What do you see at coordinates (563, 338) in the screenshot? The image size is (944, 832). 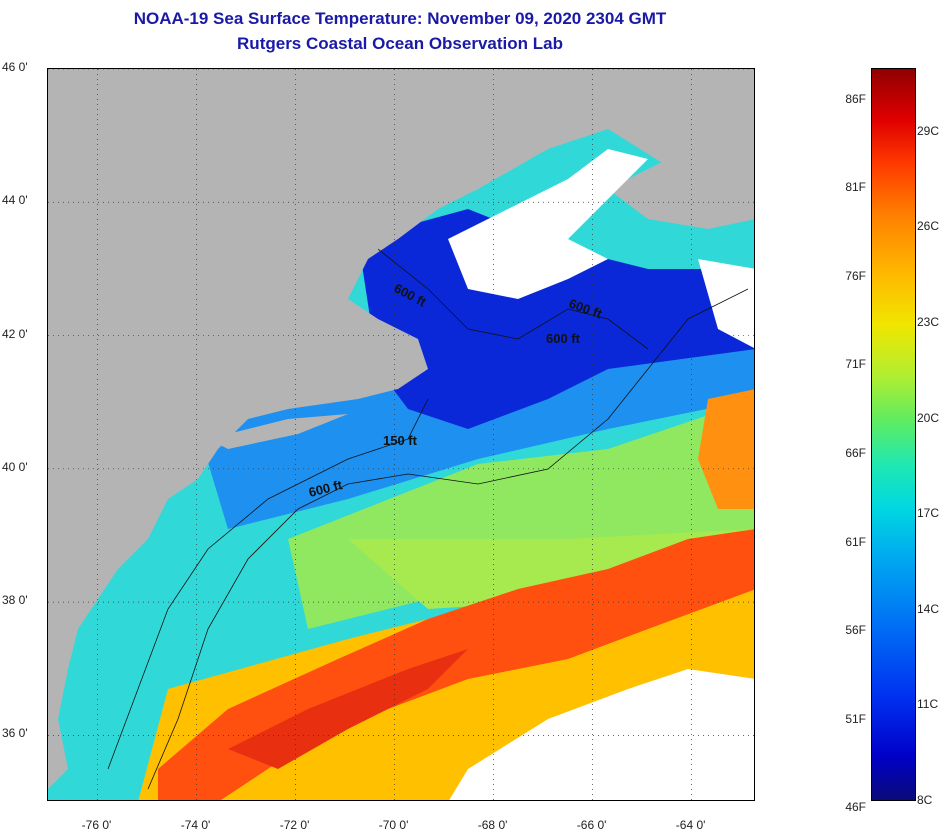 I see `contour-label: 600 ft` at bounding box center [563, 338].